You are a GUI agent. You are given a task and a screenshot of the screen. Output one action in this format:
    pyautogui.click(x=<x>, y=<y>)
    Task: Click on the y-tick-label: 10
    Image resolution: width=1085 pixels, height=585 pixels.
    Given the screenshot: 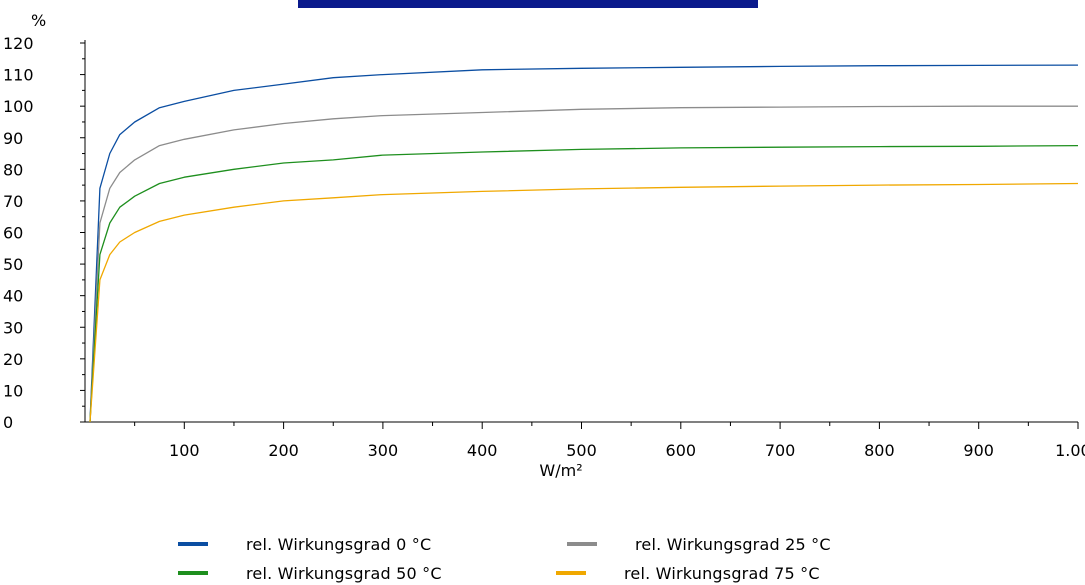 What is the action you would take?
    pyautogui.click(x=13, y=390)
    